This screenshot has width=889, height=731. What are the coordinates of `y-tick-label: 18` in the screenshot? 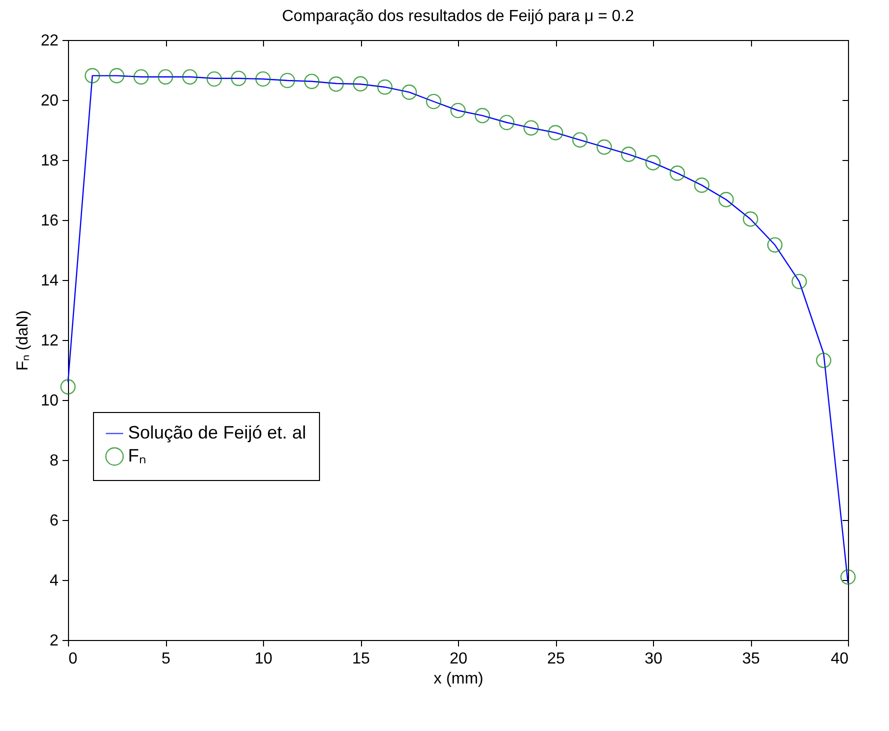 It's located at (49, 161).